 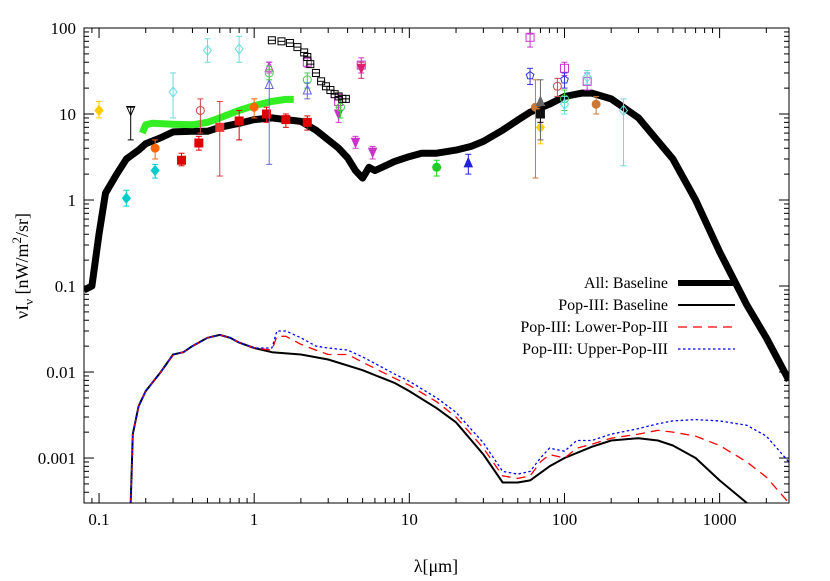 I want to click on x-tick-label: 0.1, so click(x=98, y=519).